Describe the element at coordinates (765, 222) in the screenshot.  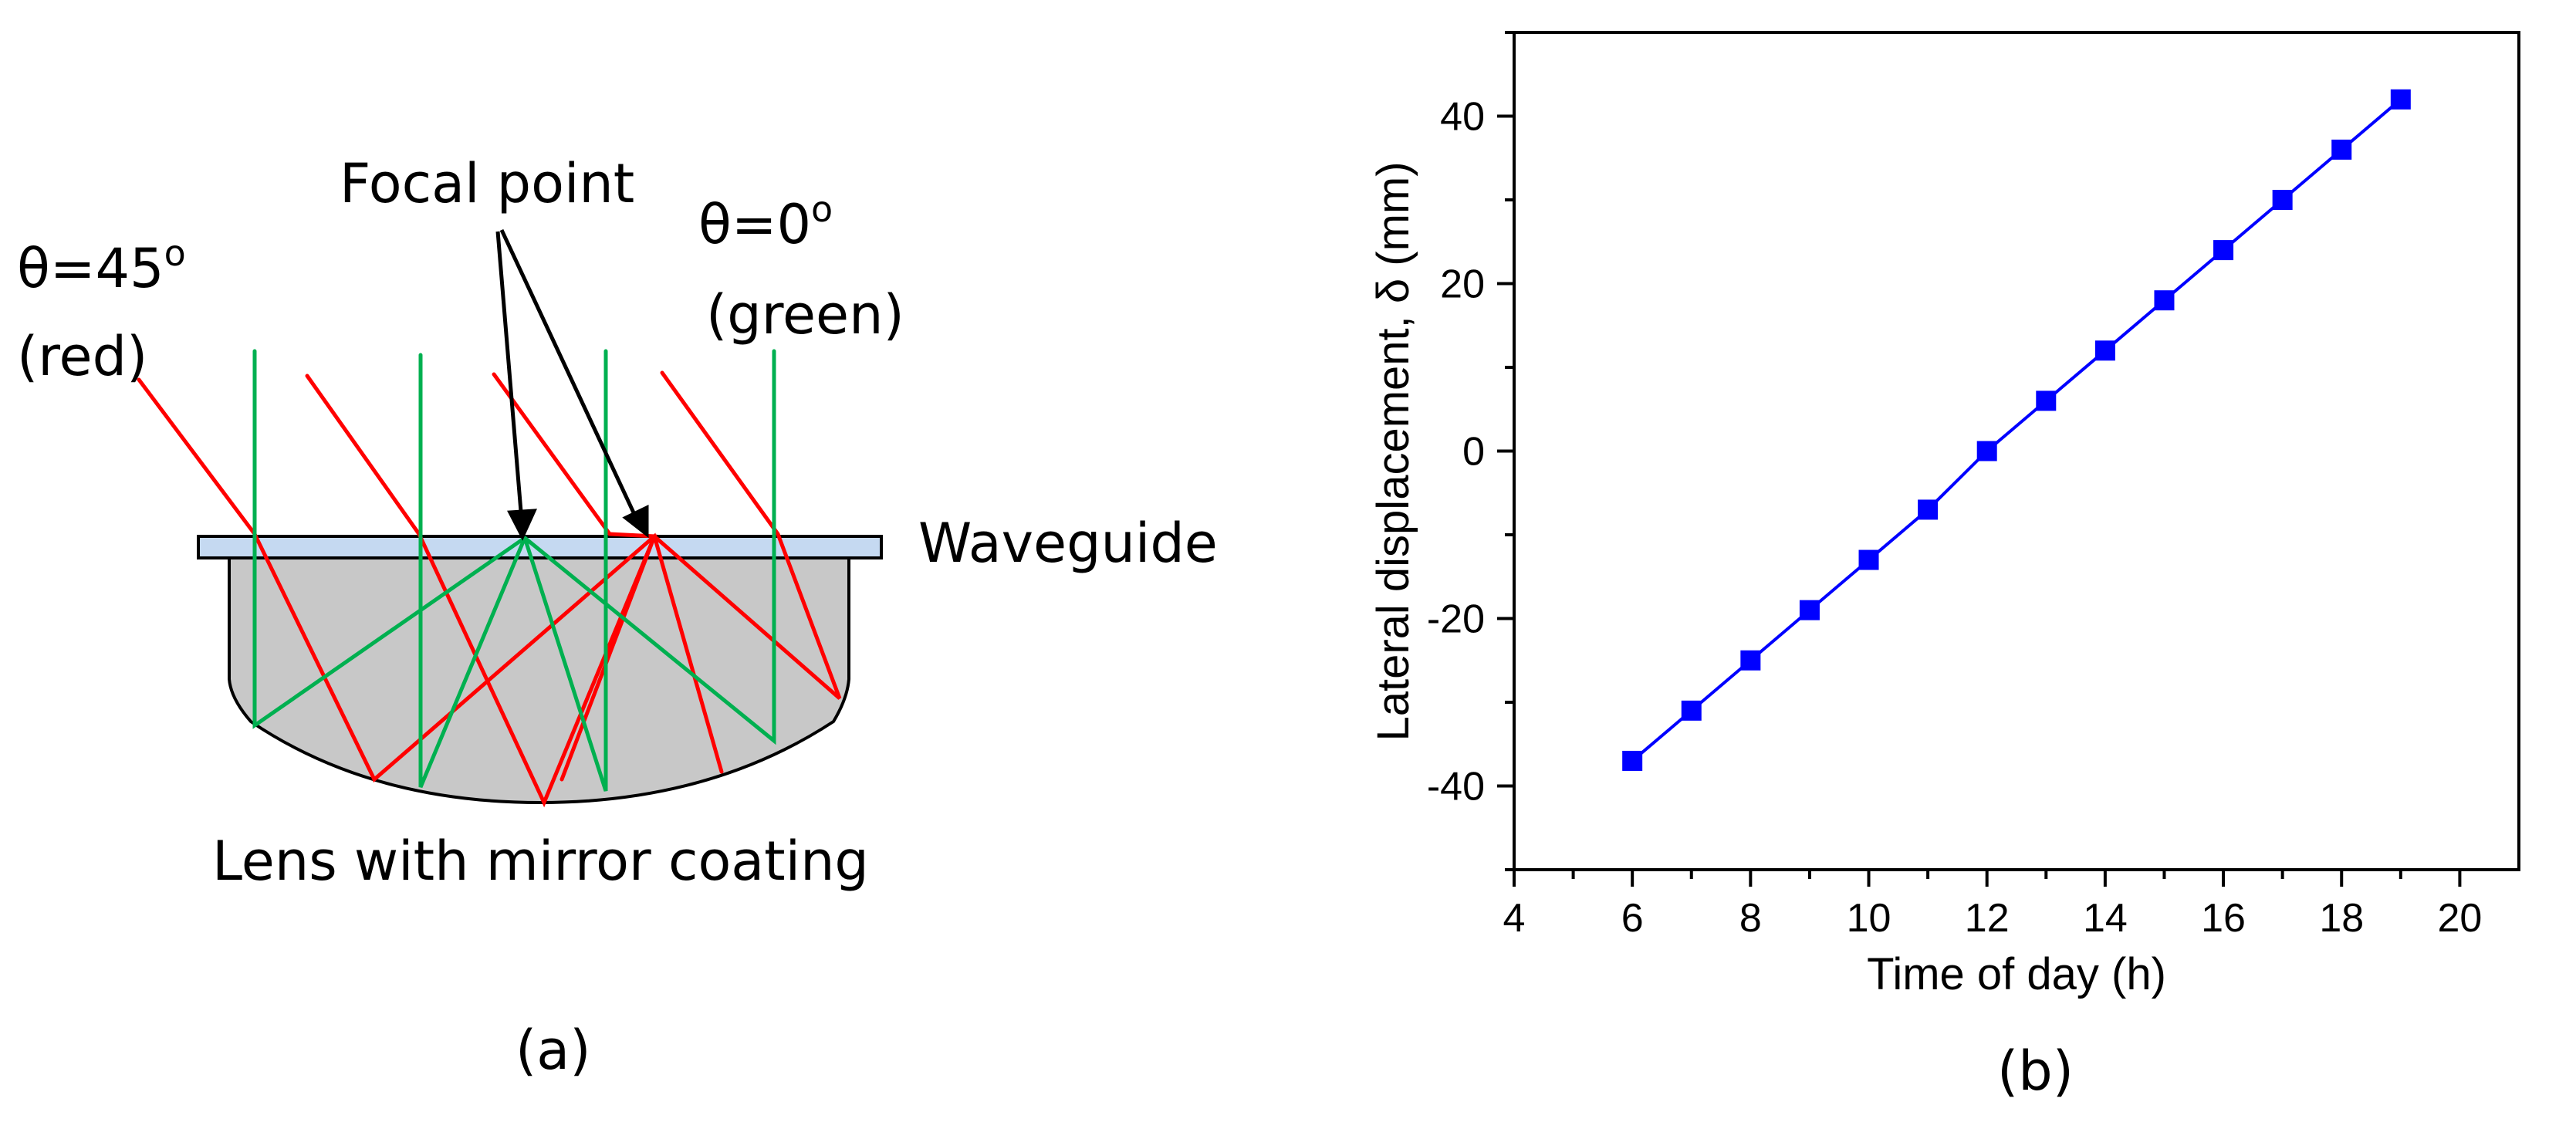
I see `angle-green-label: θ=0o` at that location.